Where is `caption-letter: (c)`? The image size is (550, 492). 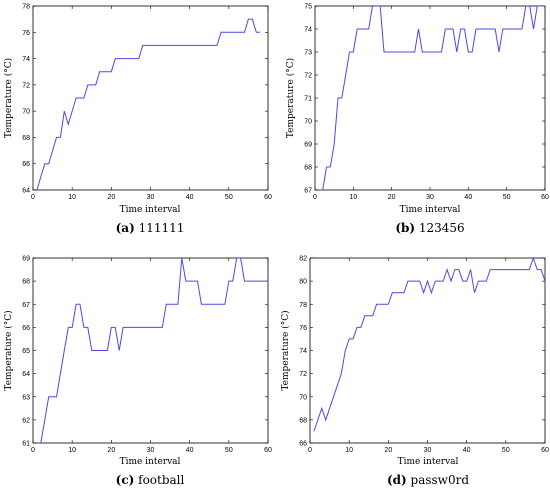 caption-letter: (c) is located at coordinates (125, 480).